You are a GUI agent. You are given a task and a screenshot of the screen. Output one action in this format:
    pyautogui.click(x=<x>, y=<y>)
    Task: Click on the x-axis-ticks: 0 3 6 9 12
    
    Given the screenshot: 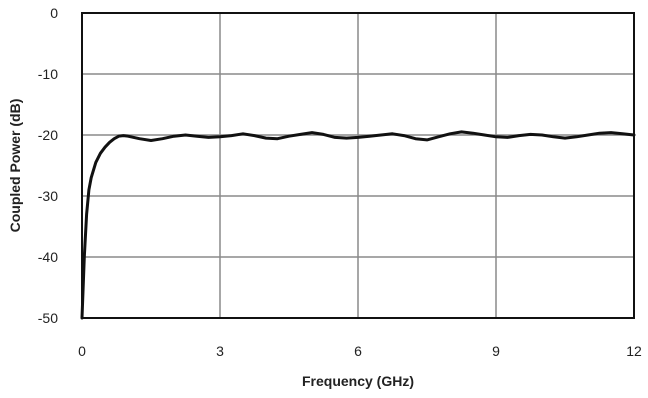 What is the action you would take?
    pyautogui.click(x=360, y=351)
    